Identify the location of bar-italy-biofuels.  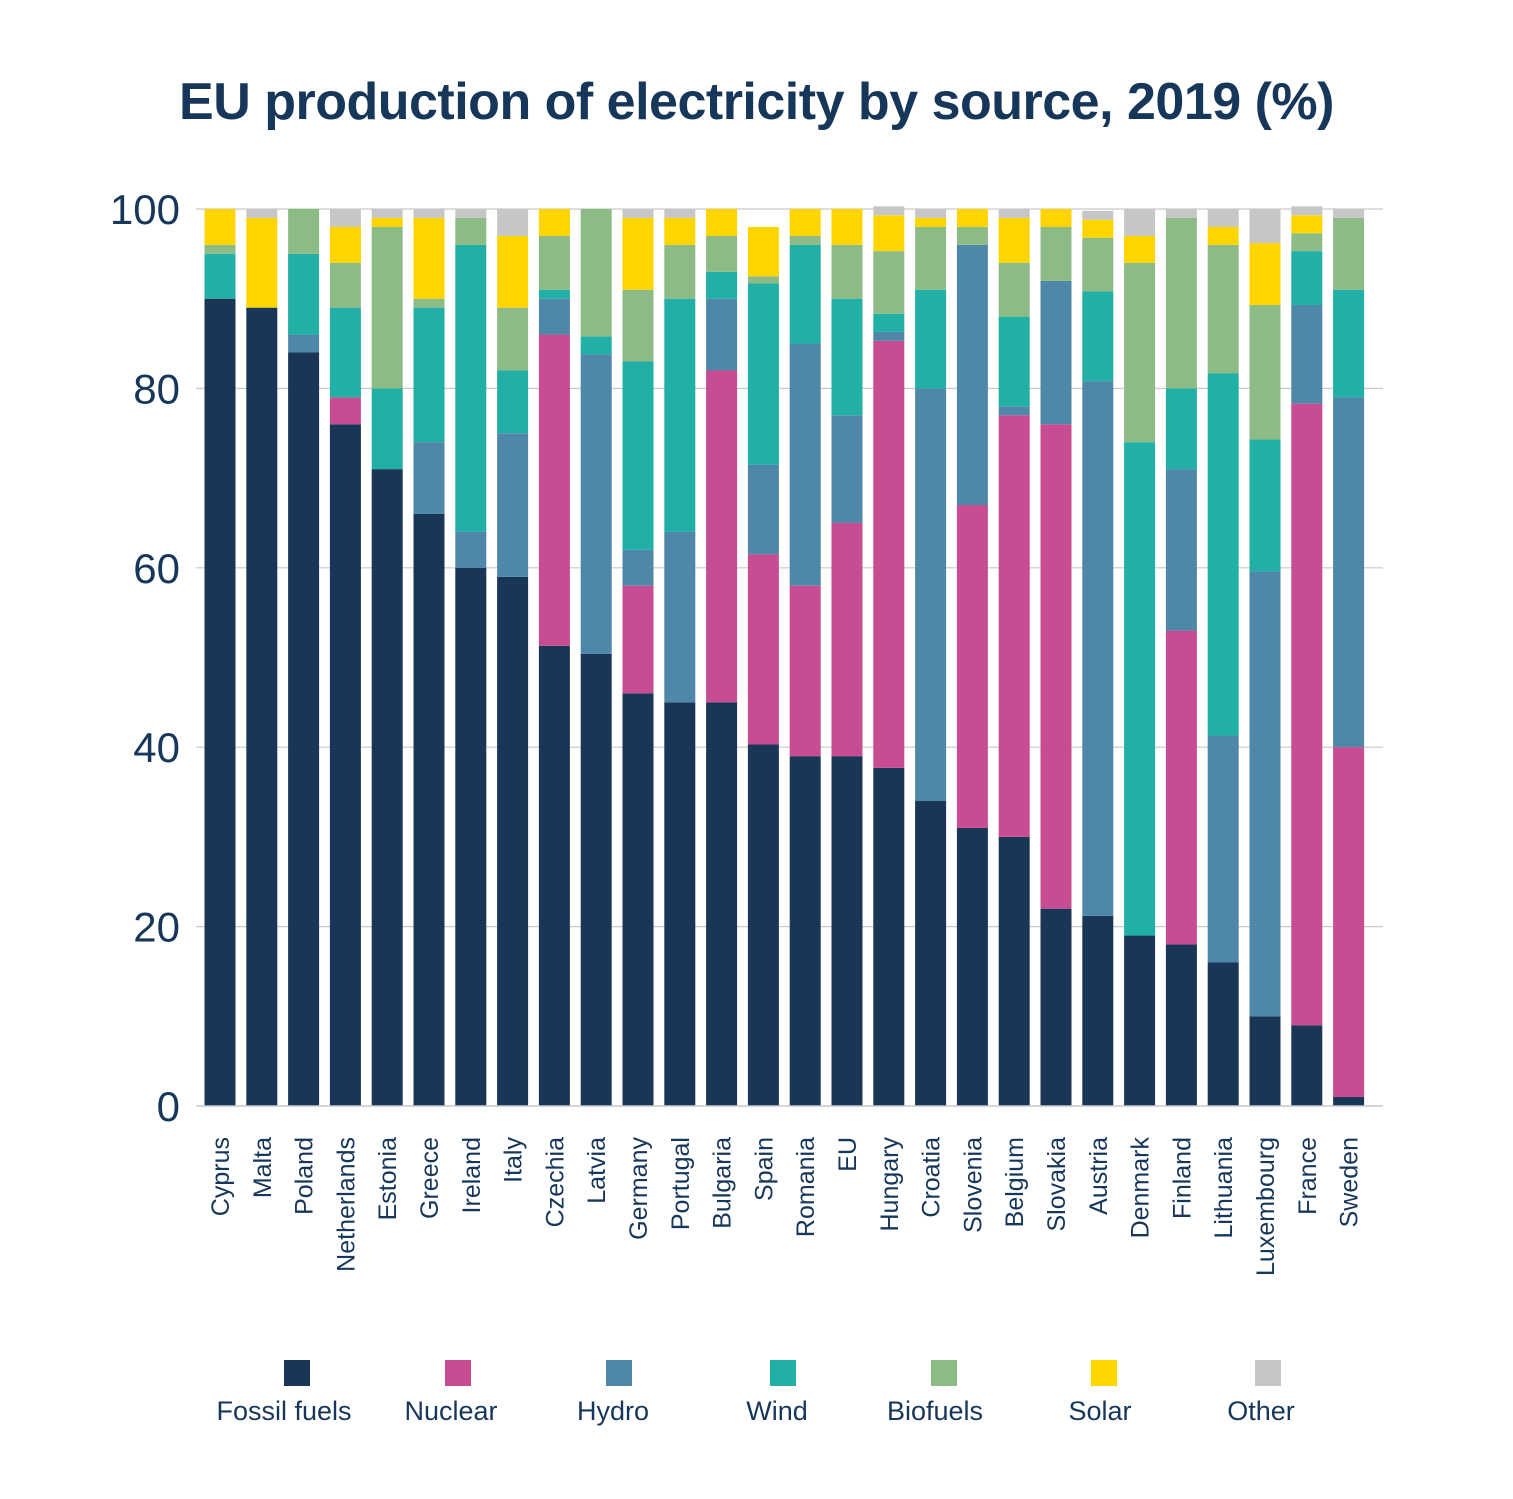
(513, 339).